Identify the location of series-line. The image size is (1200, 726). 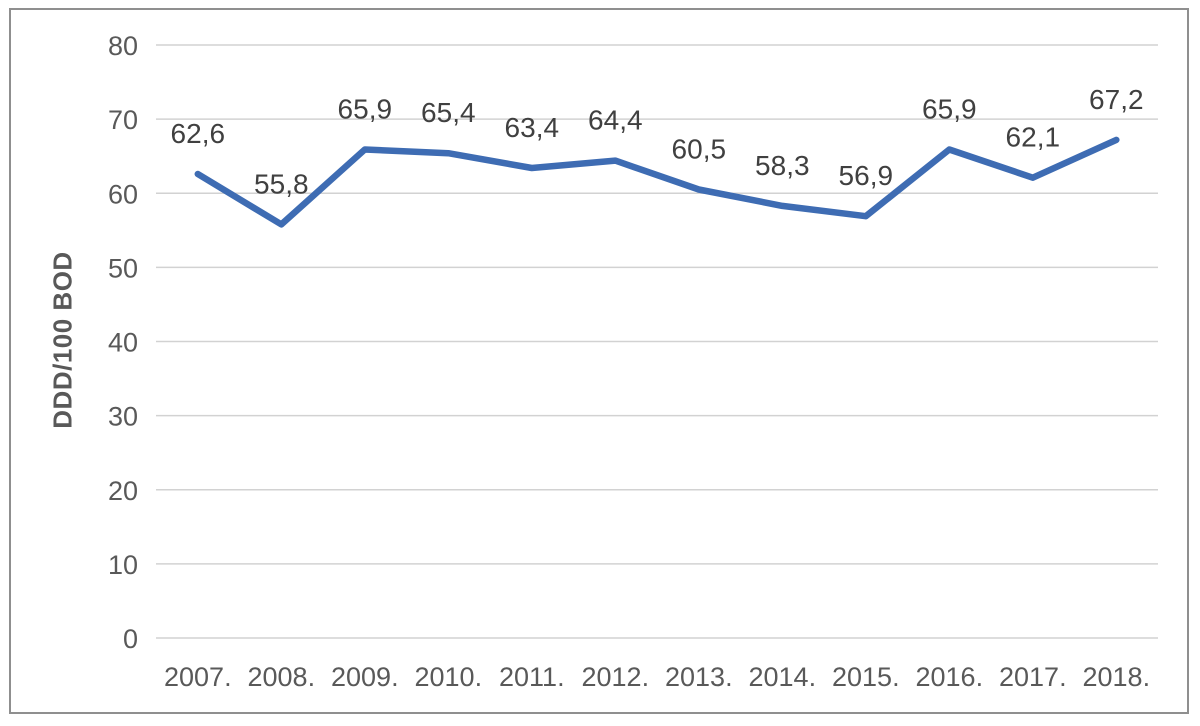
(657, 182).